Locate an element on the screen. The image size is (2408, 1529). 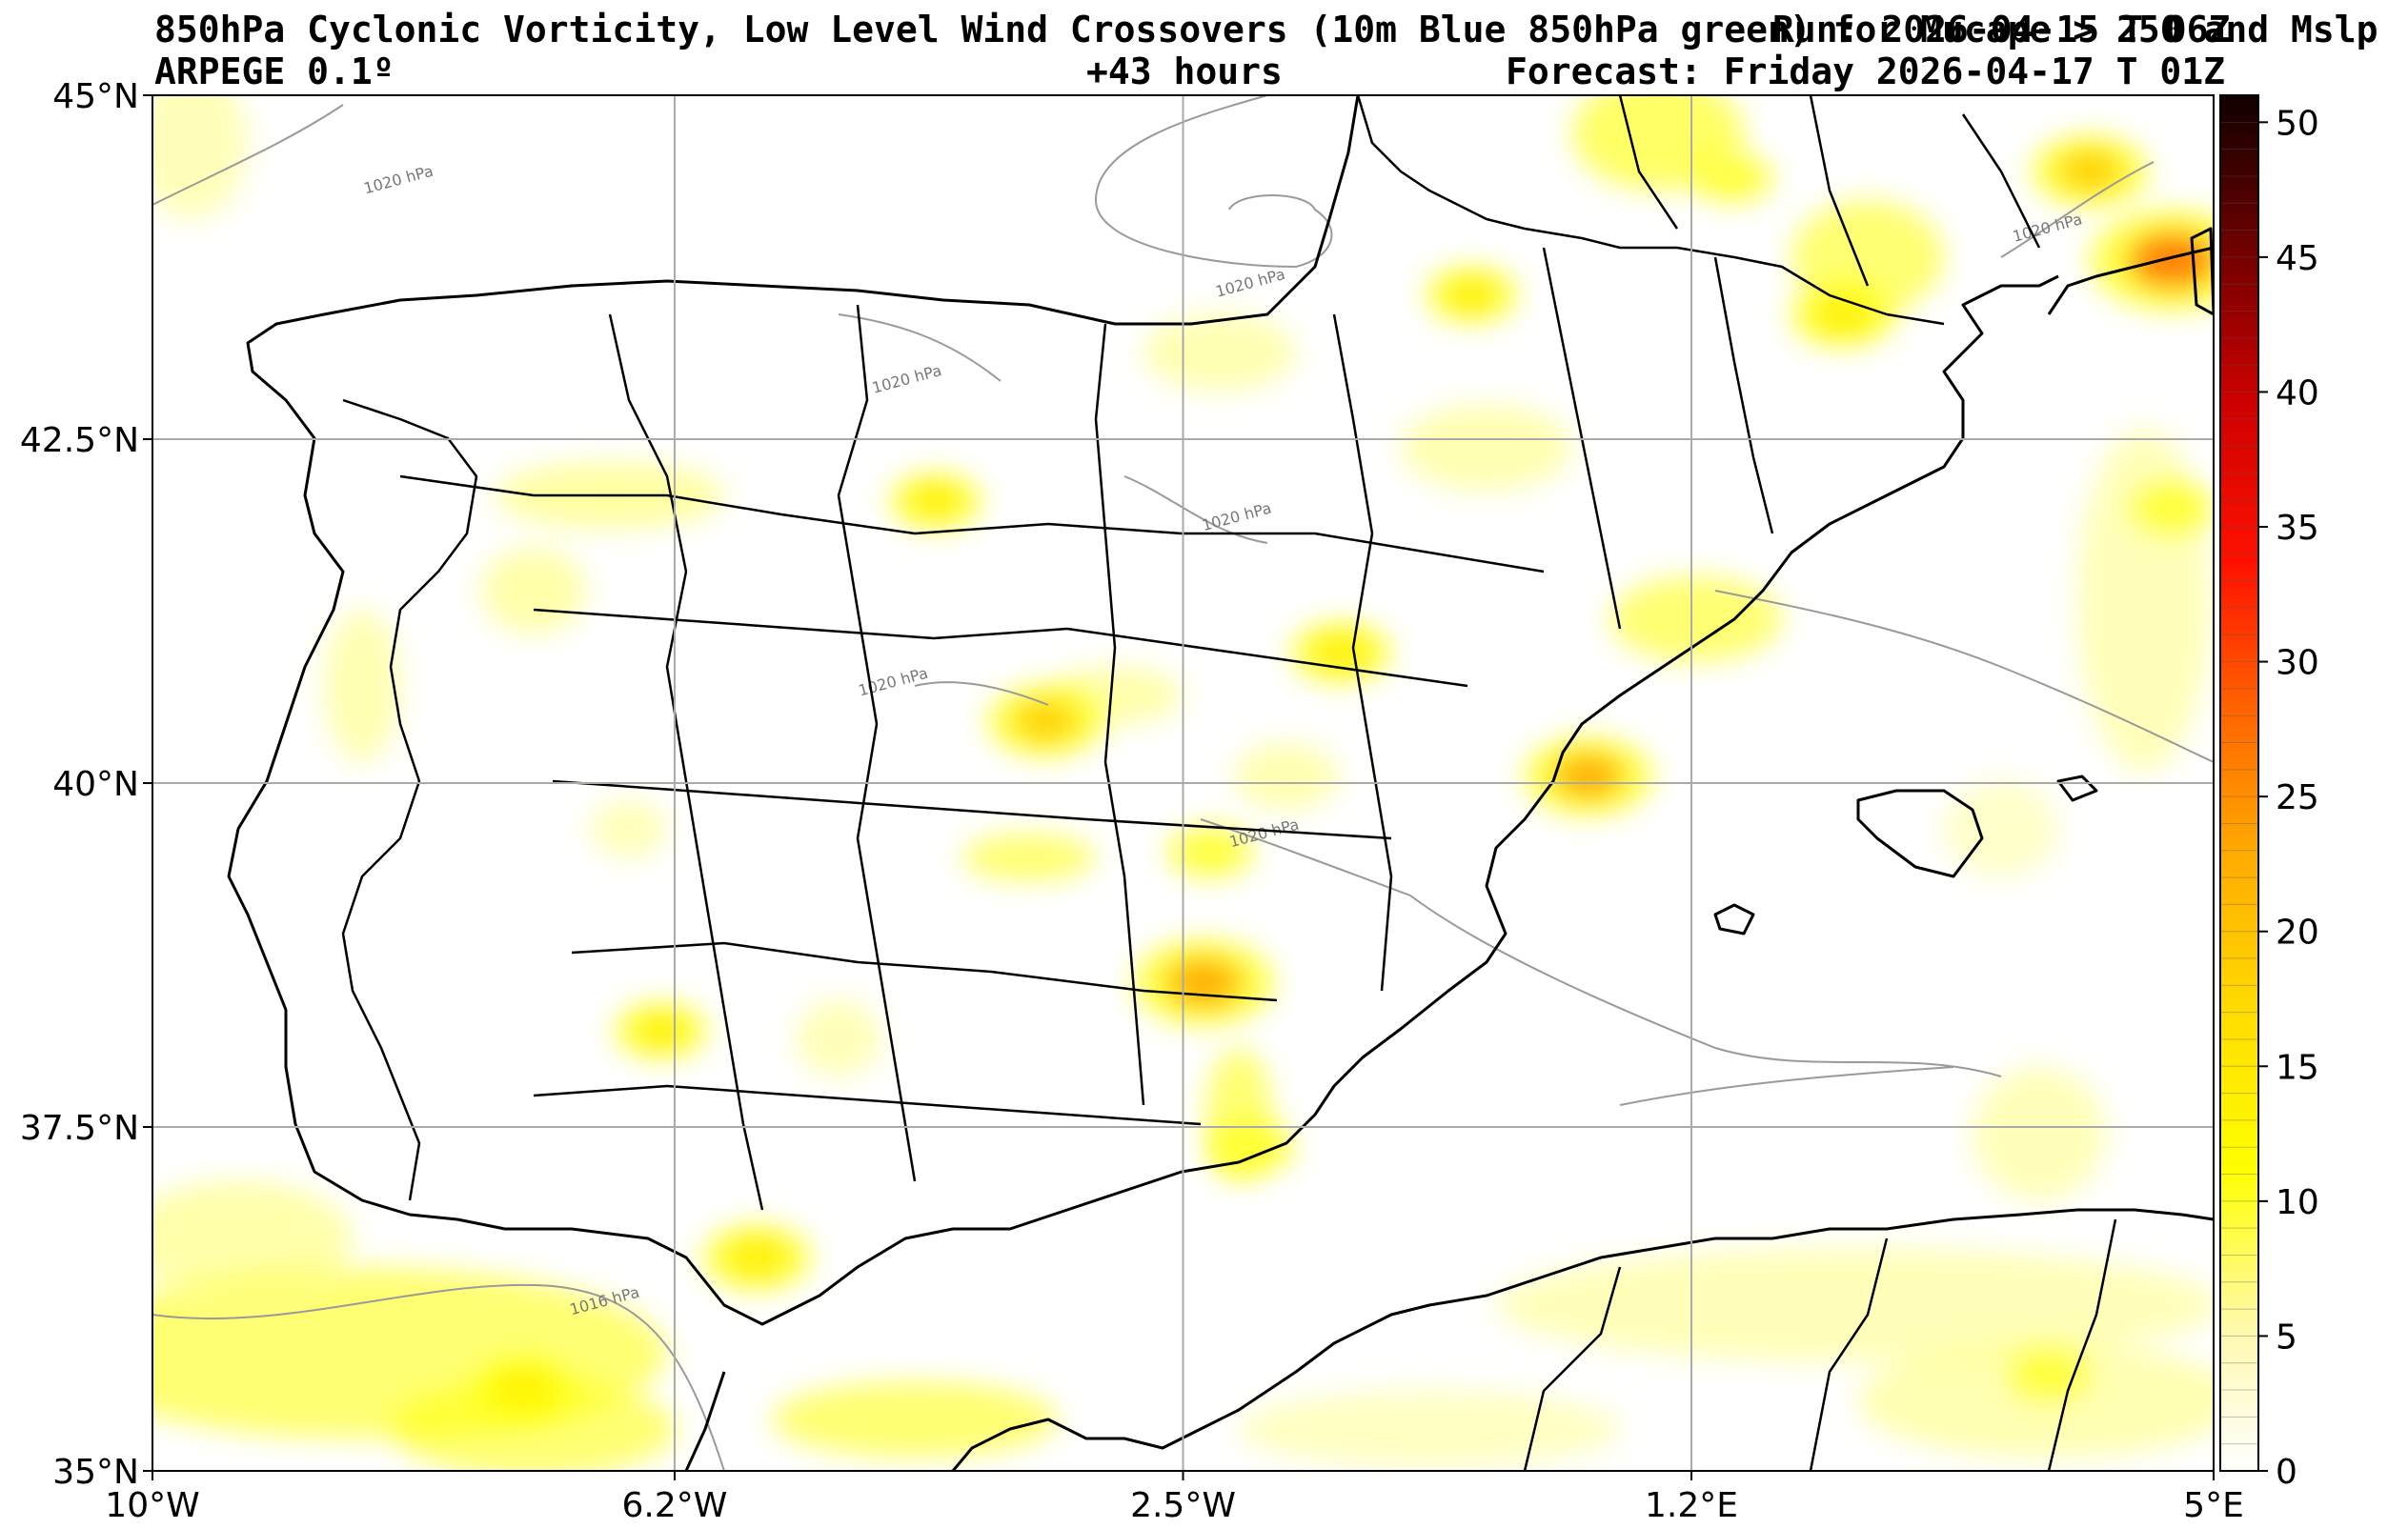
colorbar-tick-label: 50 is located at coordinates (2298, 123).